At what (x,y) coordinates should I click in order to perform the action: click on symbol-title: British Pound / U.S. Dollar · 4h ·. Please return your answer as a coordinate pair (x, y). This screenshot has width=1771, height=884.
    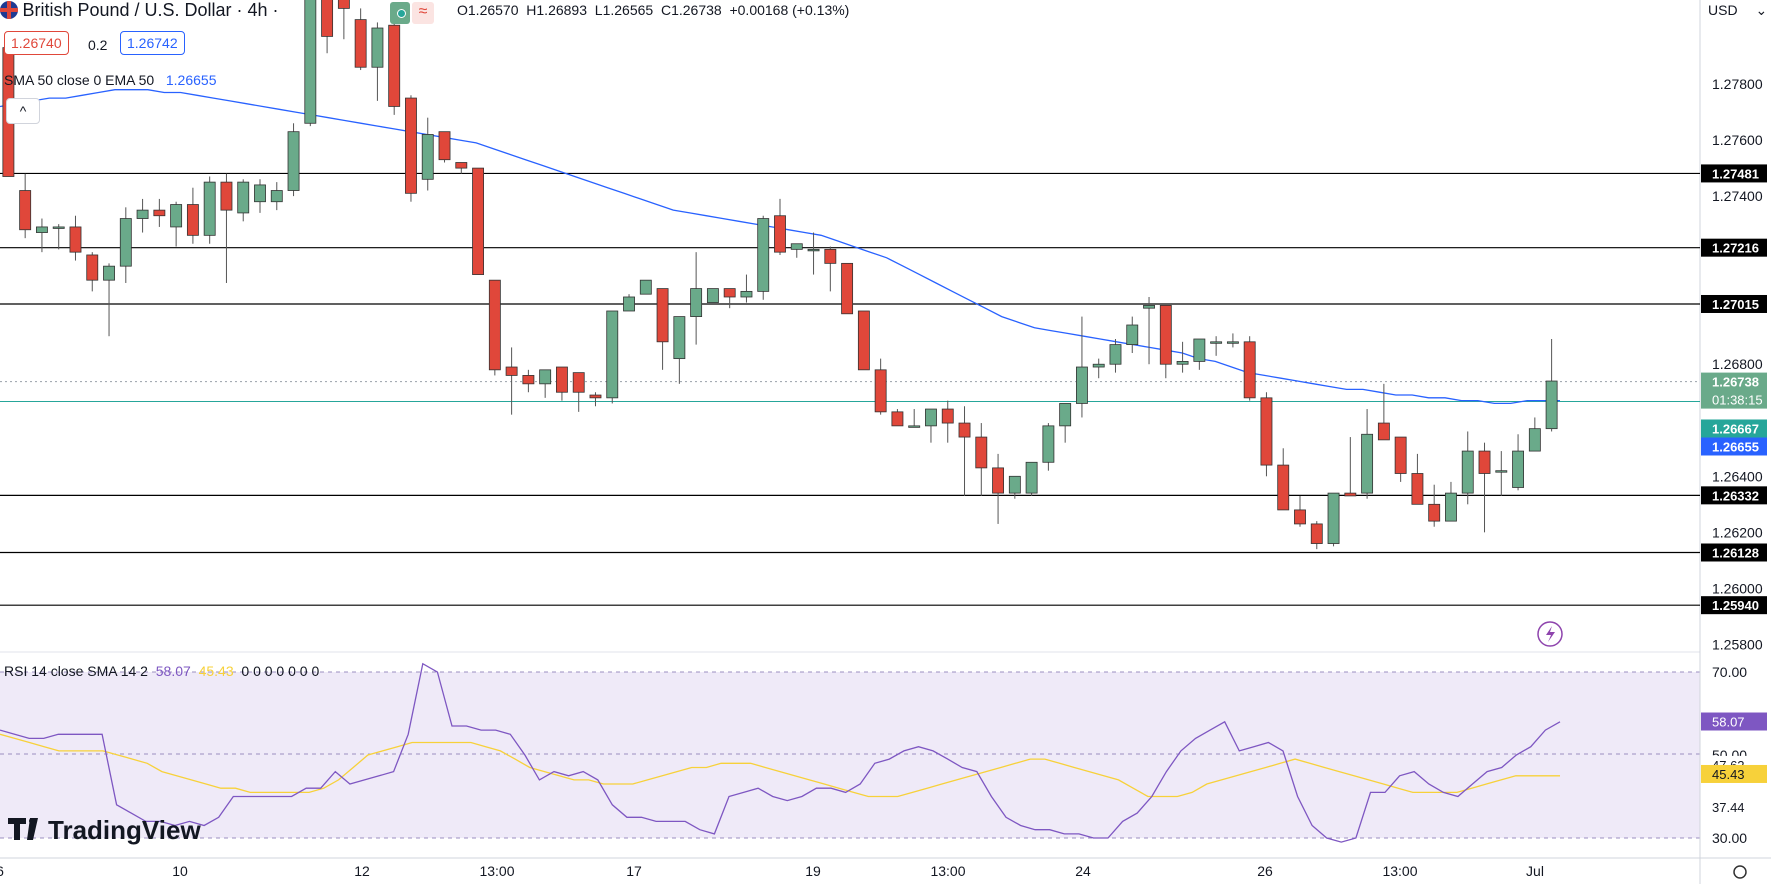
    Looking at the image, I should click on (150, 10).